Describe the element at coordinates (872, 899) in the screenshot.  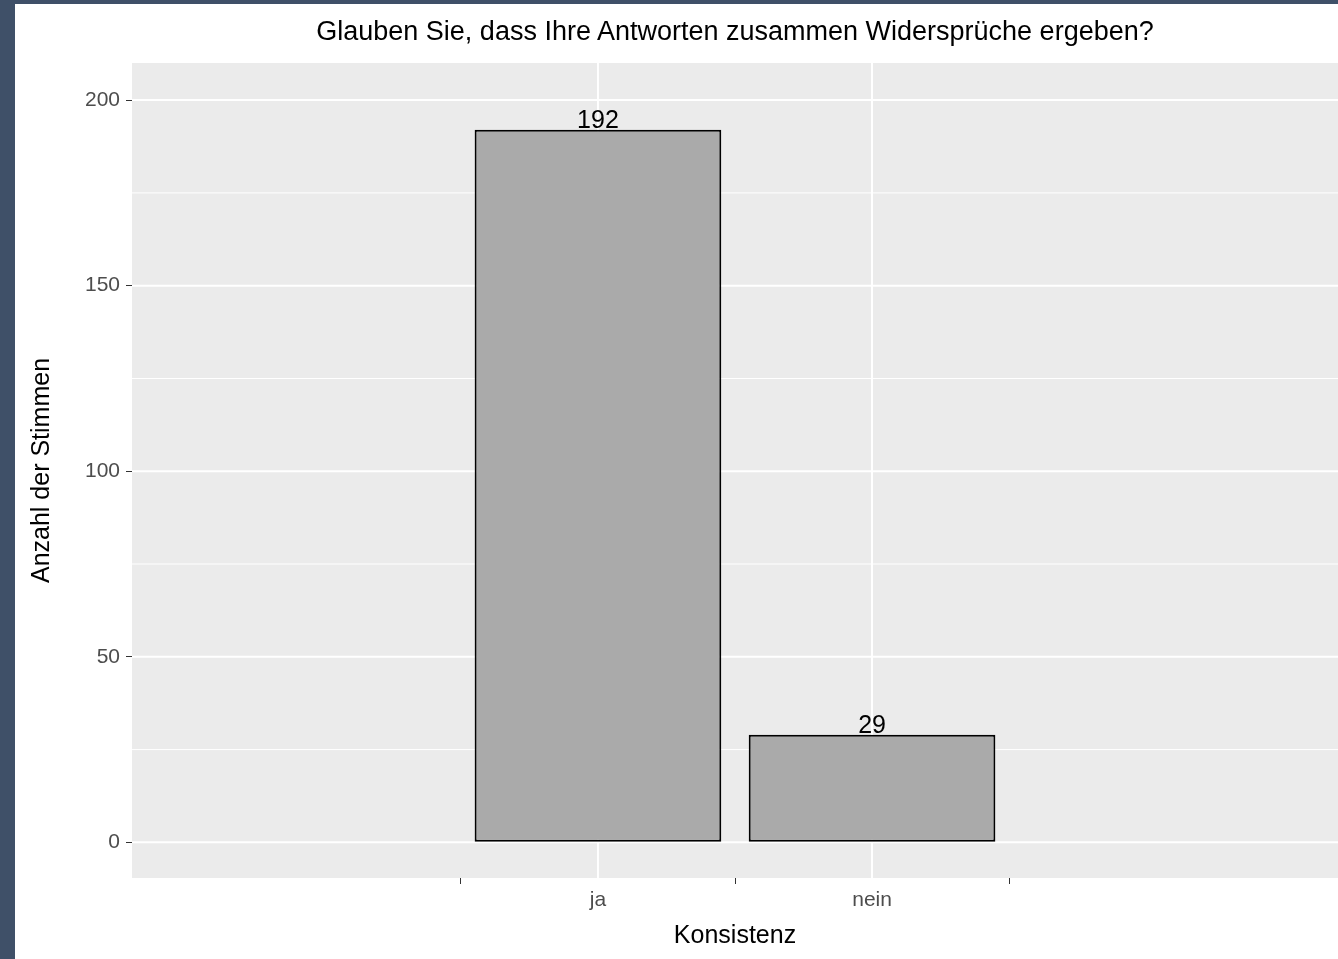
I see `x-tick-label: nein` at that location.